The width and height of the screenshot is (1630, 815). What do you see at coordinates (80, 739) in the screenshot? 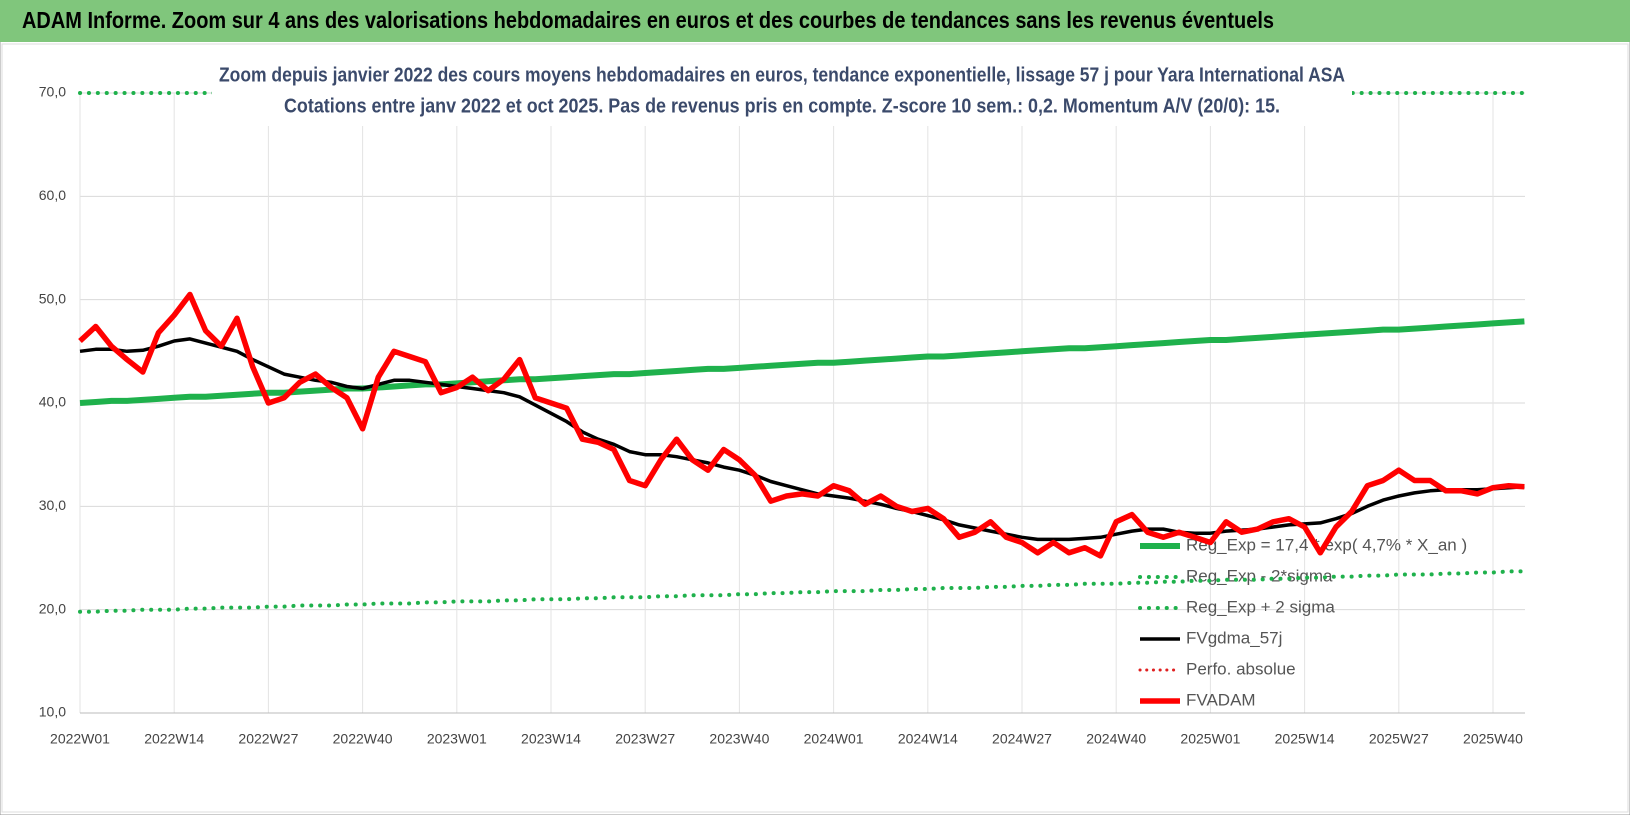
I see `x-tick-label: 2022W01` at bounding box center [80, 739].